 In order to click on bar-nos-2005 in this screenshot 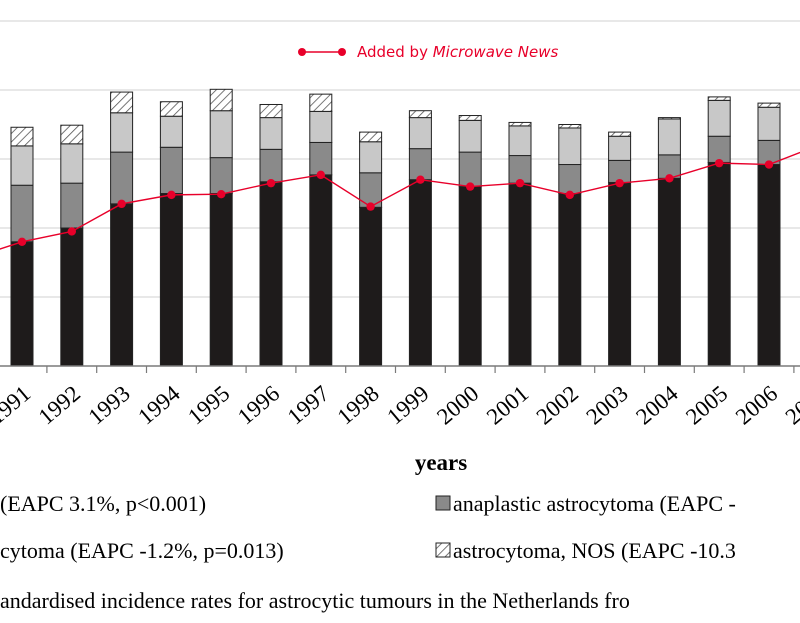, I will do `click(719, 98)`.